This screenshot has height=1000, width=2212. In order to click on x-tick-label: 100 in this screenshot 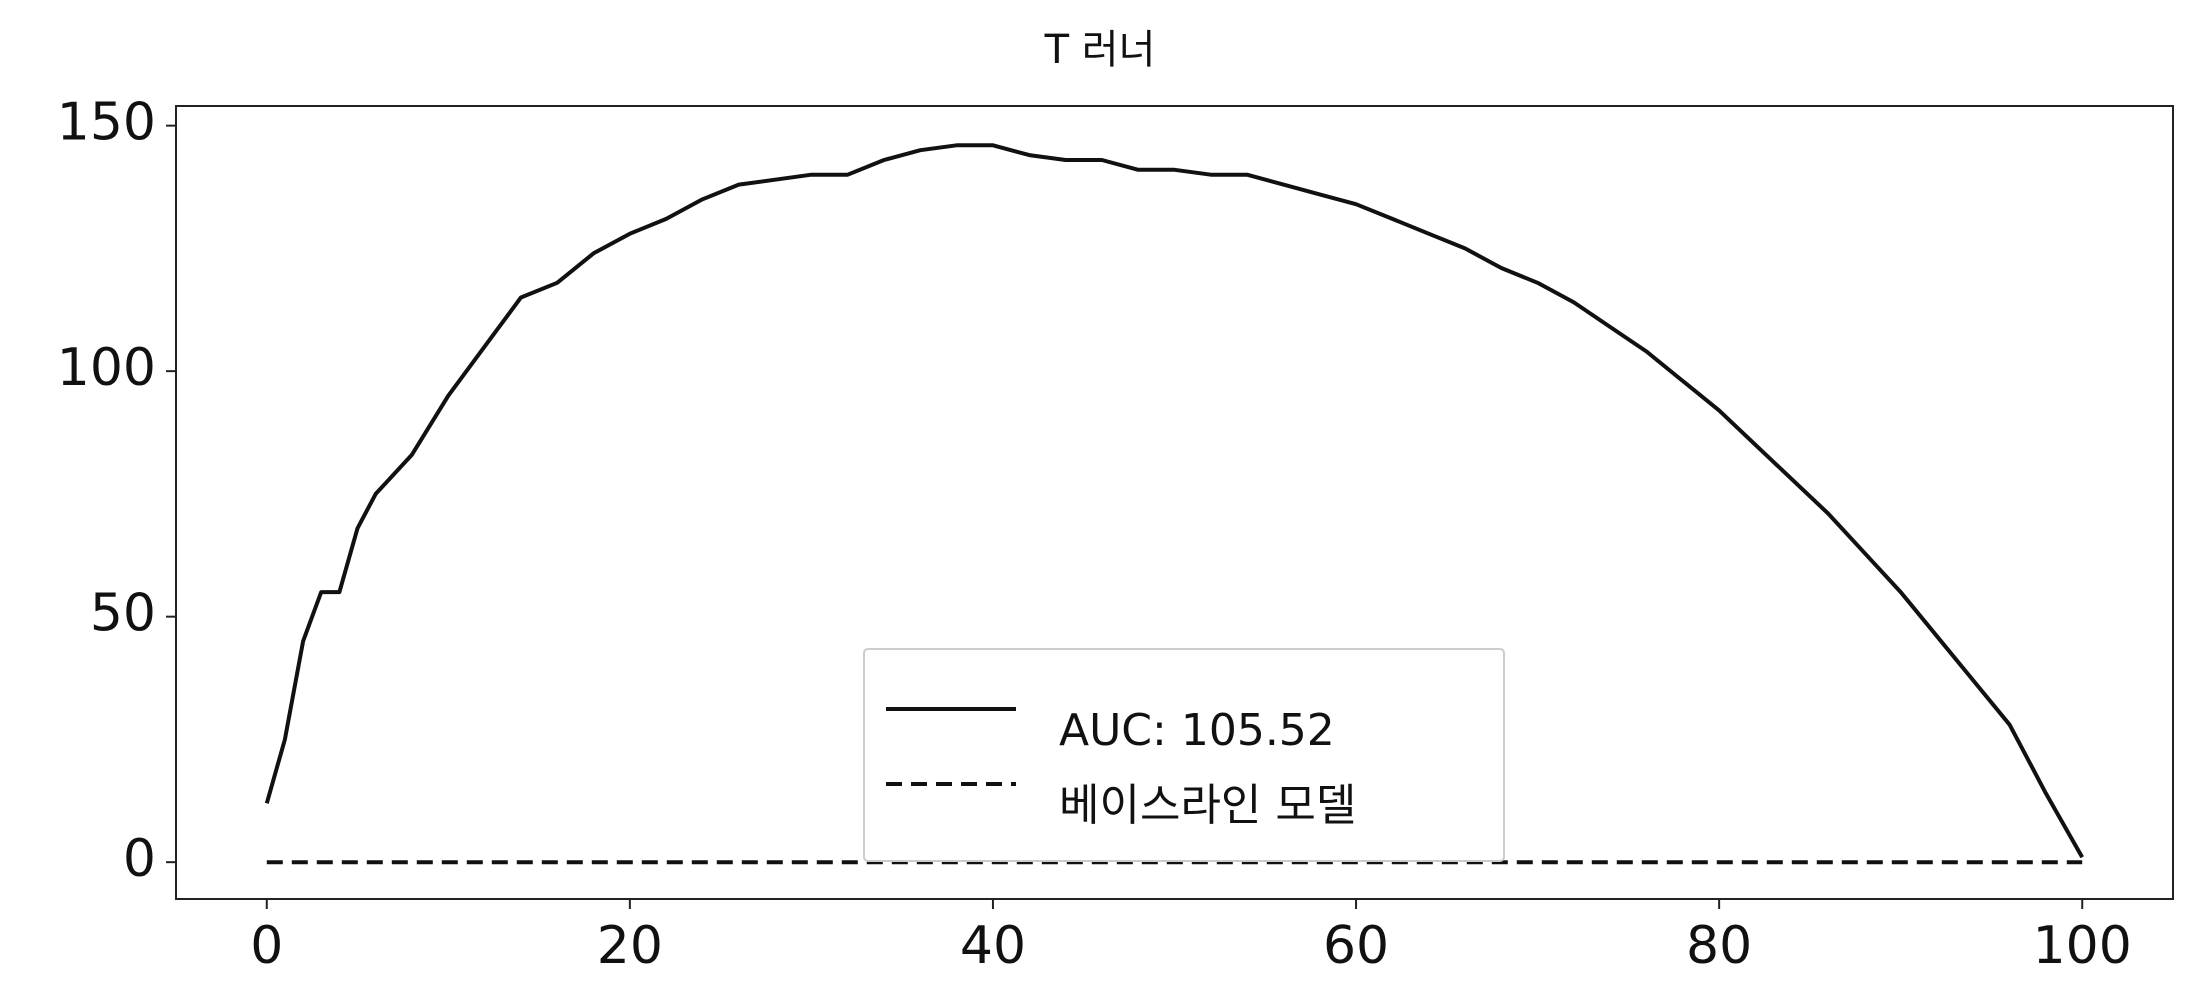, I will do `click(2082, 946)`.